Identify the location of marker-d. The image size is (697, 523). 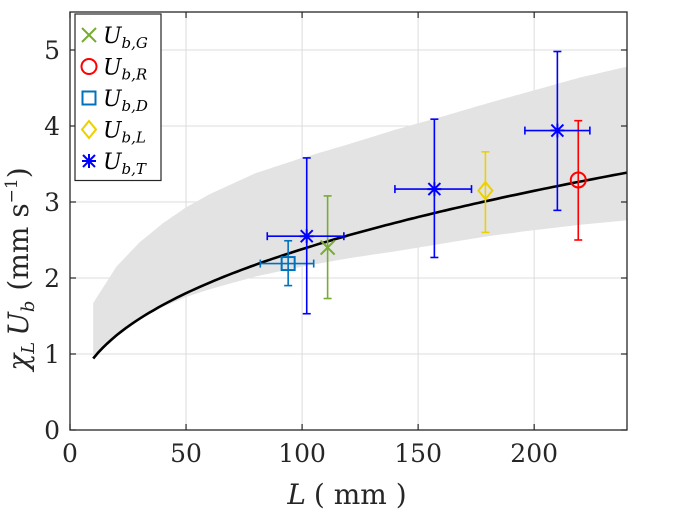
(485, 190).